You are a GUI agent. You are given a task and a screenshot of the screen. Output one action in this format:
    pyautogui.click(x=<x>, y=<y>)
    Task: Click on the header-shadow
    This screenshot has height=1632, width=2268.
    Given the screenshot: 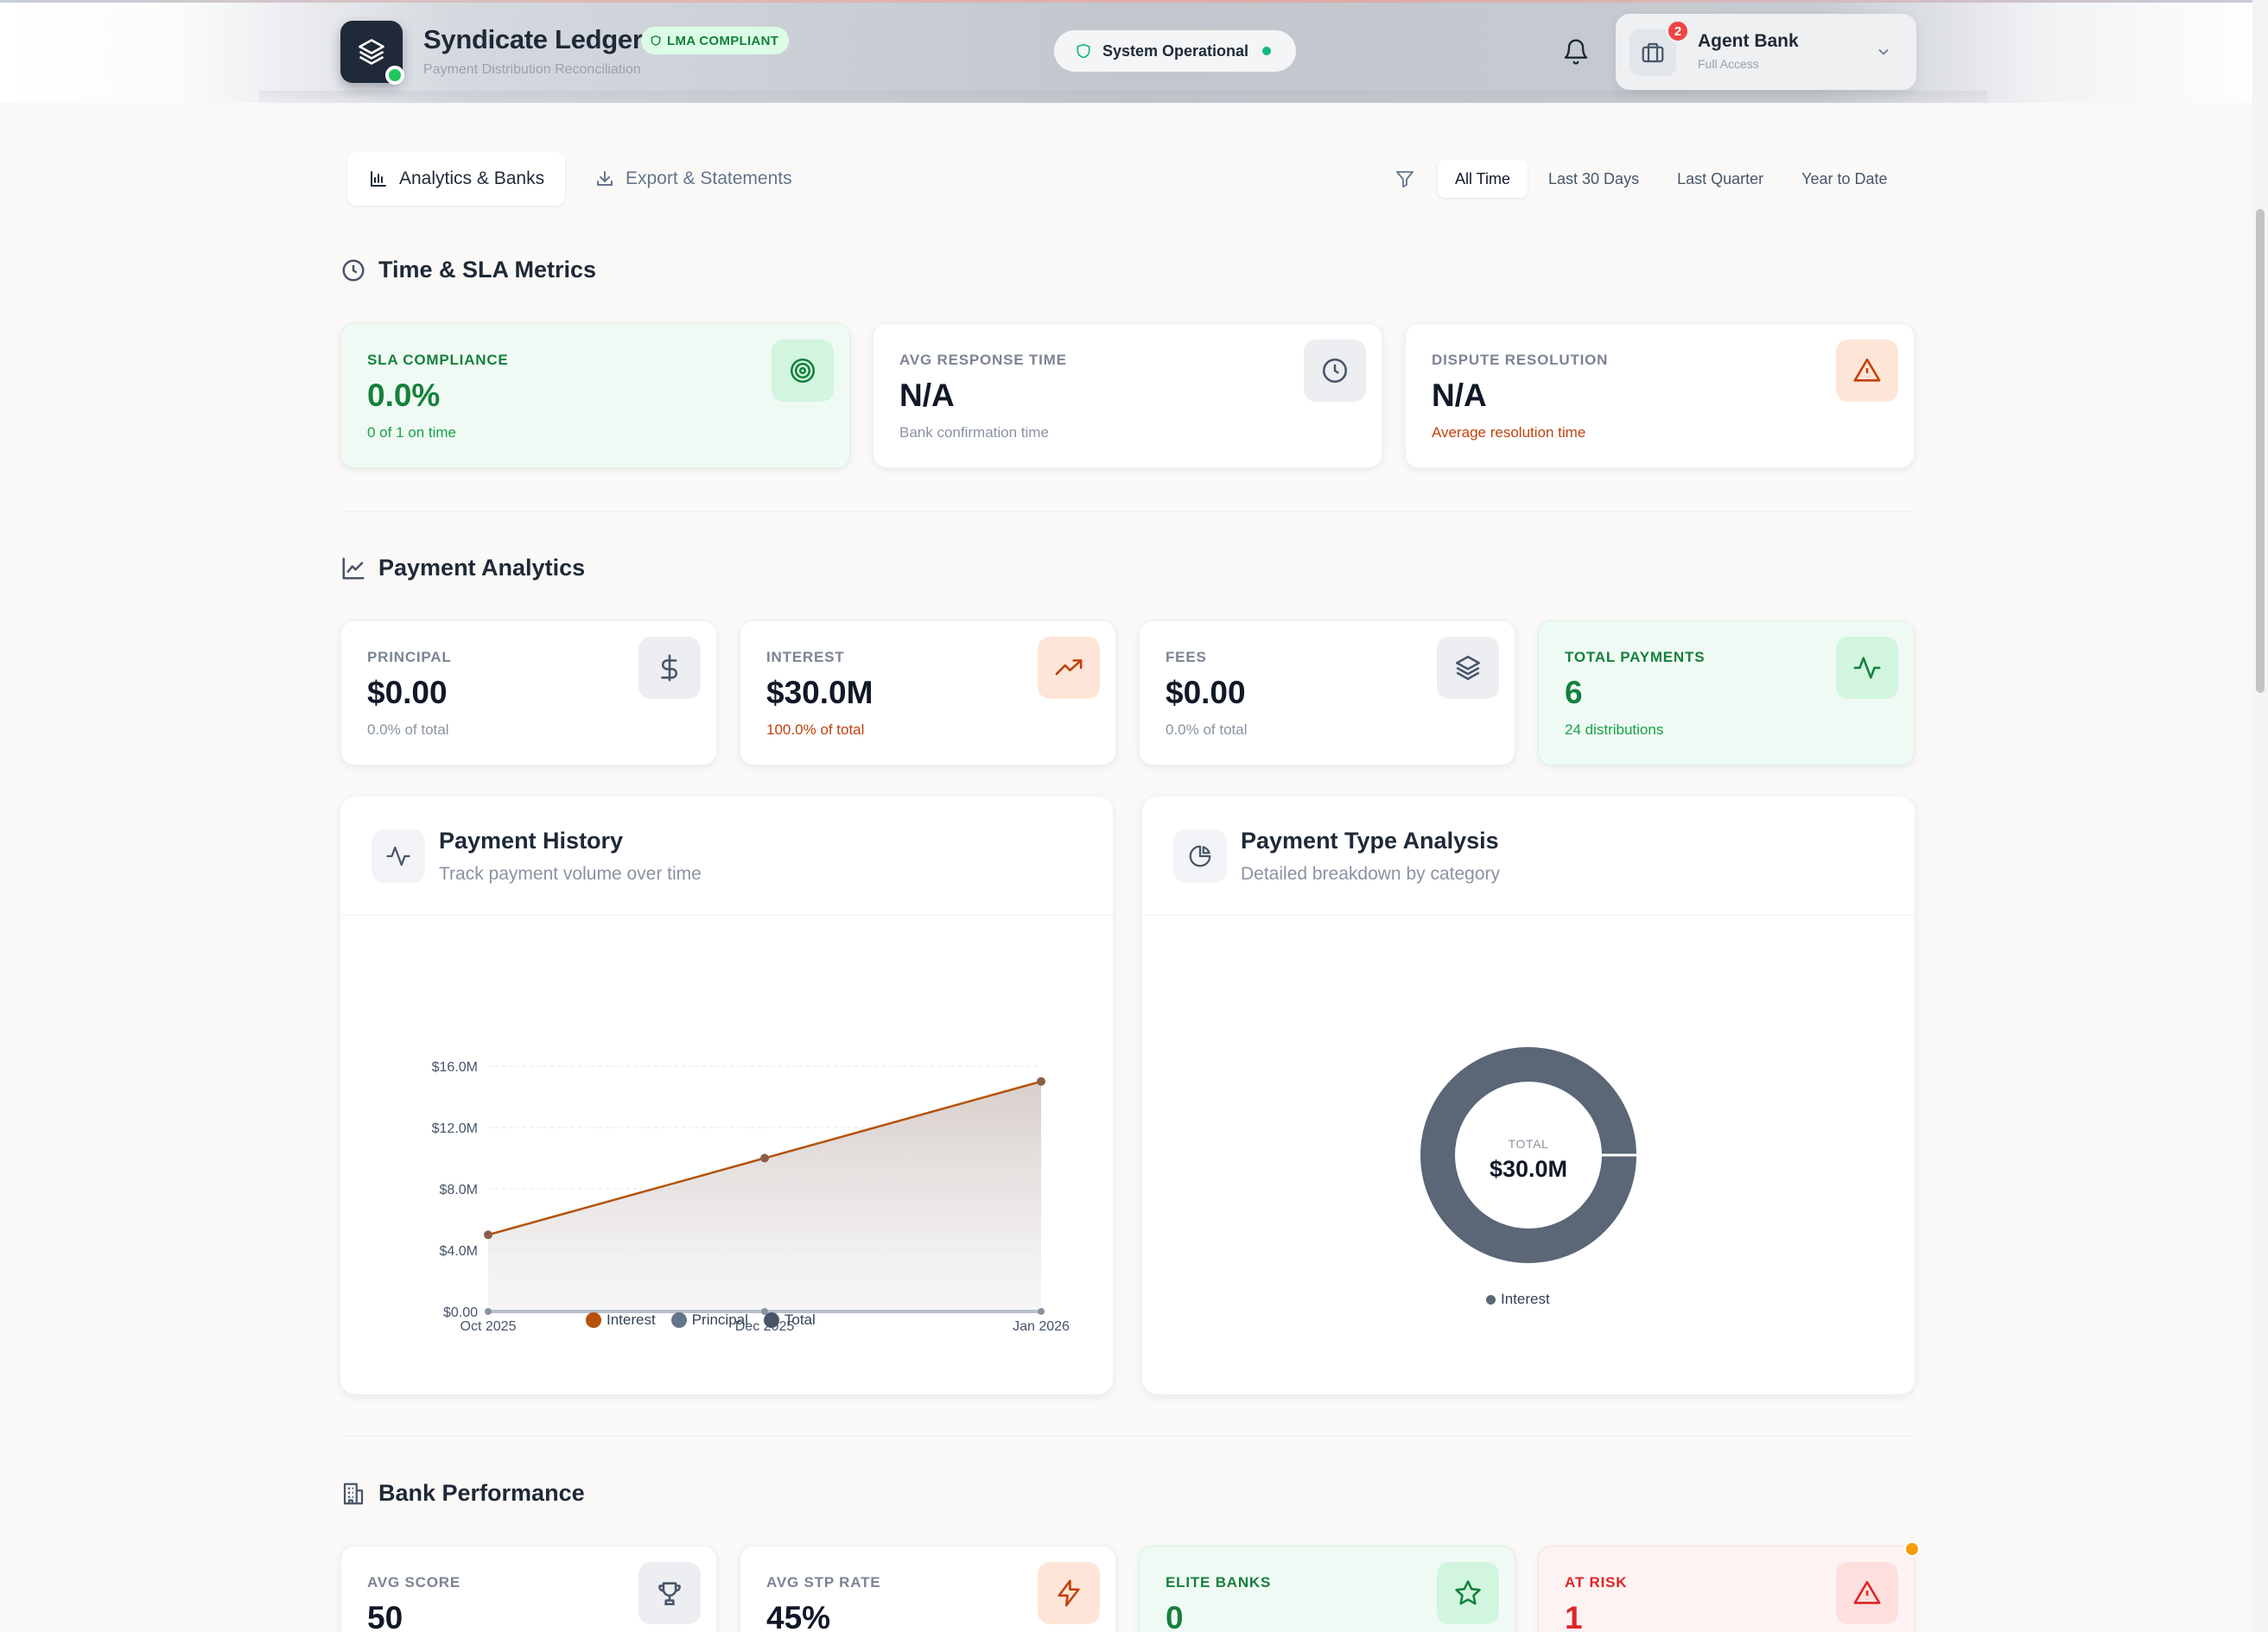 What is the action you would take?
    pyautogui.click(x=1123, y=99)
    